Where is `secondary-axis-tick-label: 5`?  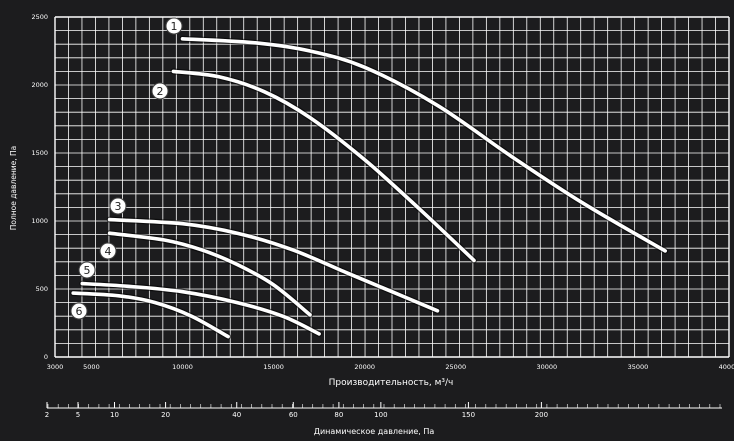 secondary-axis-tick-label: 5 is located at coordinates (78, 415).